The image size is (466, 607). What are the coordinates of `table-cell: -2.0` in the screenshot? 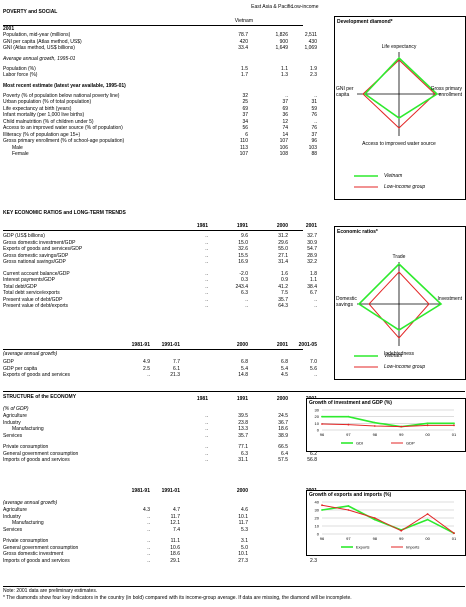 It's located at (243, 273).